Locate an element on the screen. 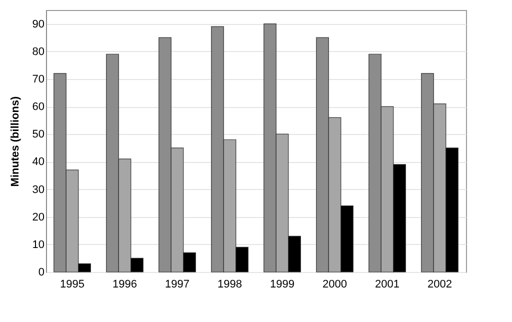  x-tick-label: 1995 is located at coordinates (72, 284).